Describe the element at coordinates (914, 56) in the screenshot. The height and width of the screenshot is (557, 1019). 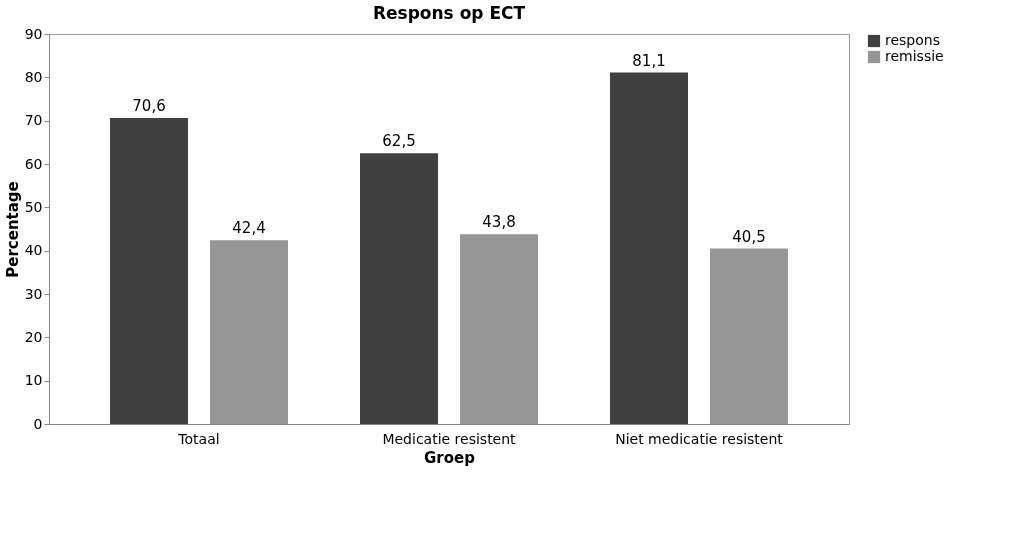
I see `legend-label: remissie` at that location.